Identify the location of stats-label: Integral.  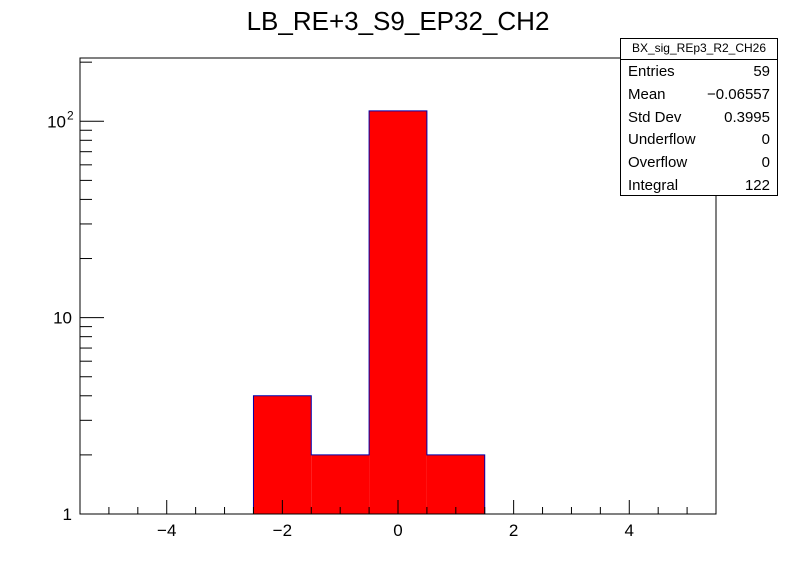
(653, 185).